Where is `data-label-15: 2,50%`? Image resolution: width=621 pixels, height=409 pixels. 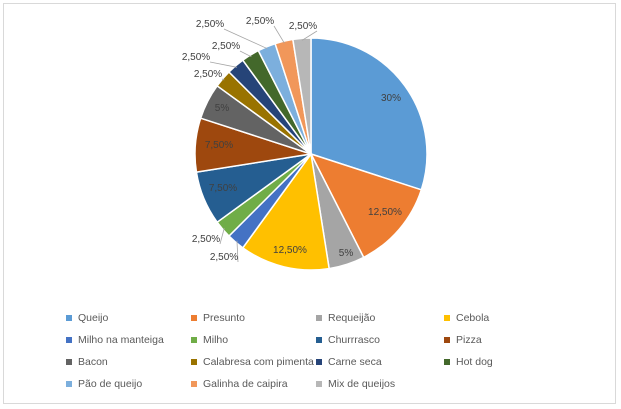 data-label-15: 2,50% is located at coordinates (303, 26).